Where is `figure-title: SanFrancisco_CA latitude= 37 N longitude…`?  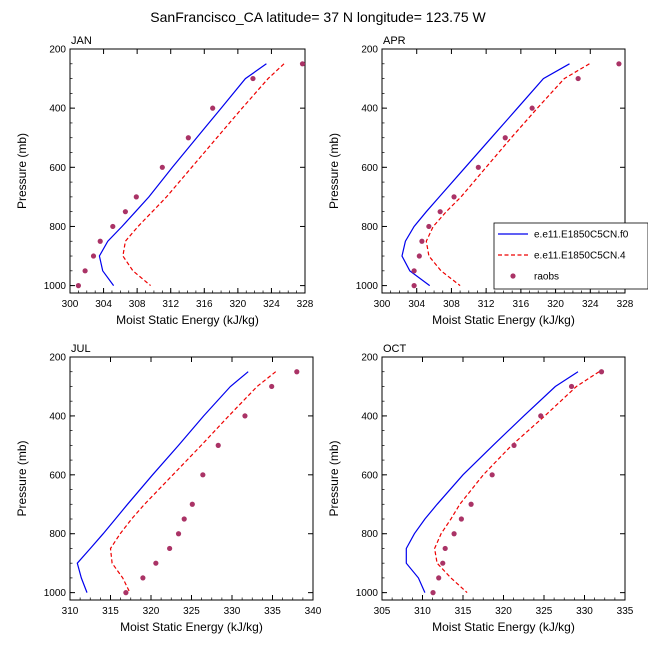 figure-title: SanFrancisco_CA latitude= 37 N longitude… is located at coordinates (318, 17).